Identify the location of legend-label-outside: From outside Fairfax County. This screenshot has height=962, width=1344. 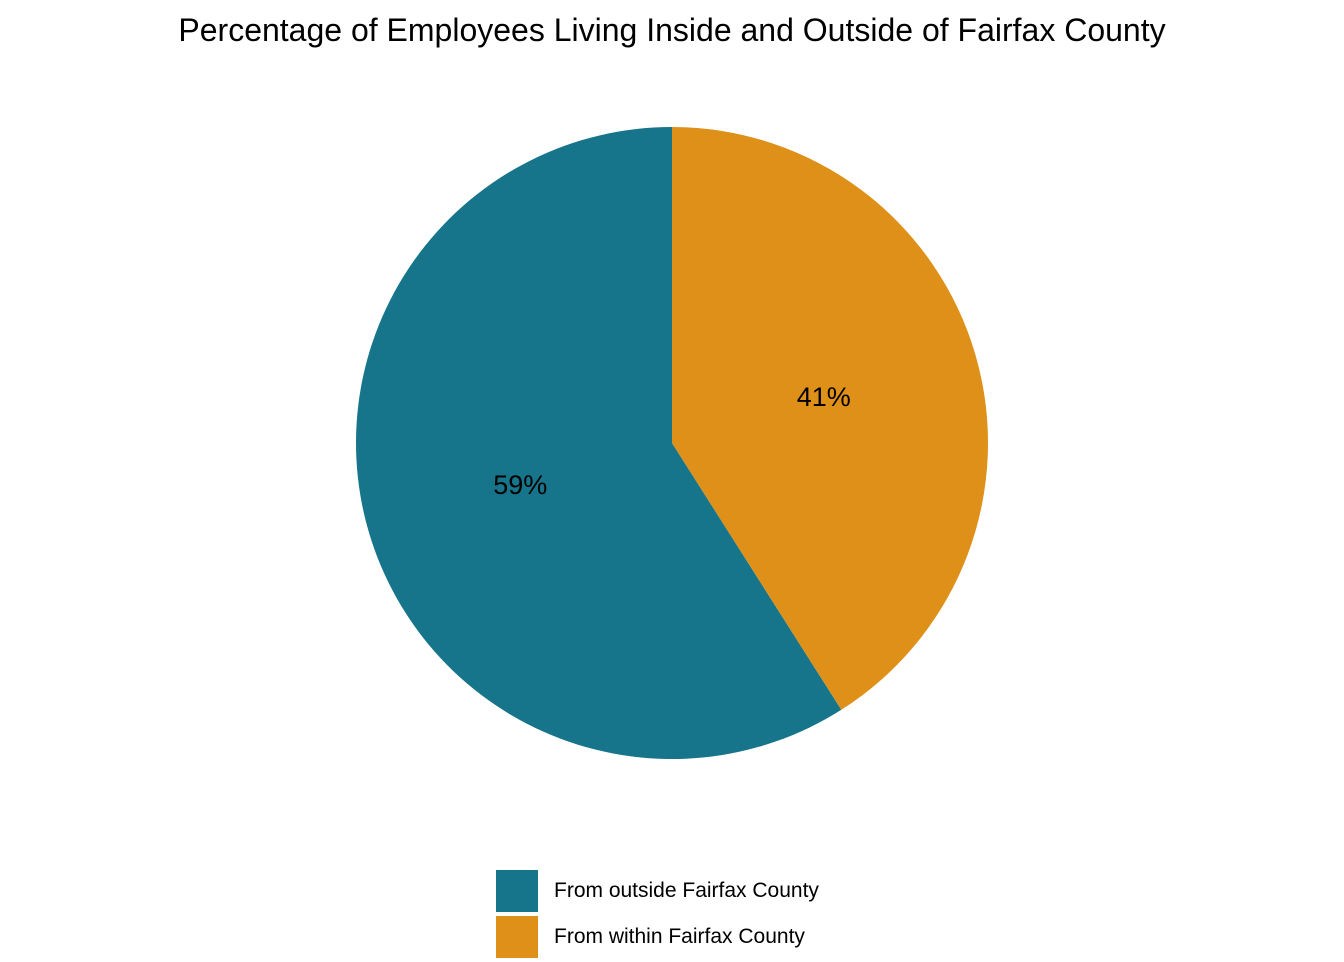
(686, 890).